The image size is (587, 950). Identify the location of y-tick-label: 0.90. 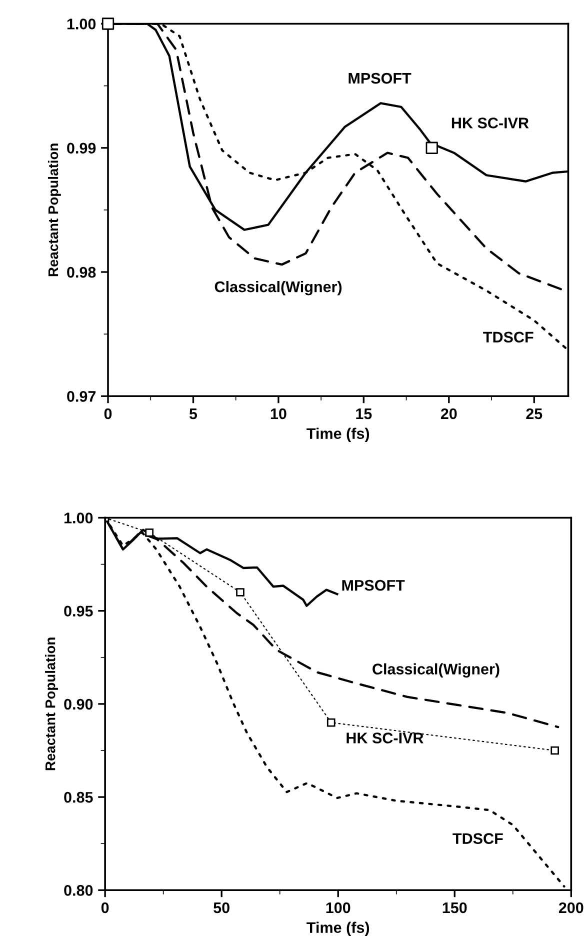
(78, 704).